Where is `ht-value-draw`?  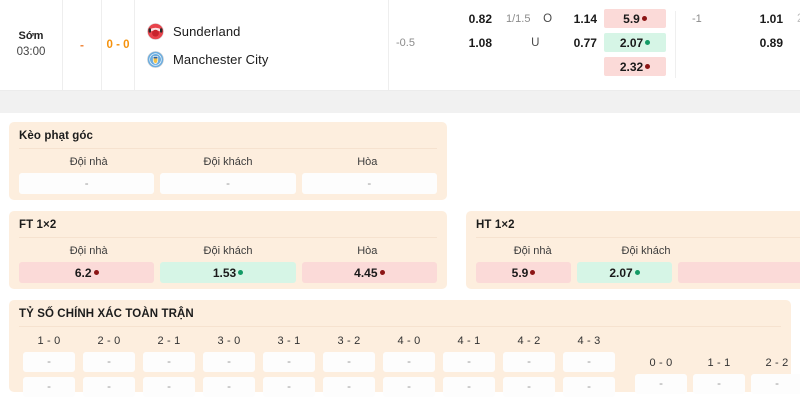
ht-value-draw is located at coordinates (739, 272).